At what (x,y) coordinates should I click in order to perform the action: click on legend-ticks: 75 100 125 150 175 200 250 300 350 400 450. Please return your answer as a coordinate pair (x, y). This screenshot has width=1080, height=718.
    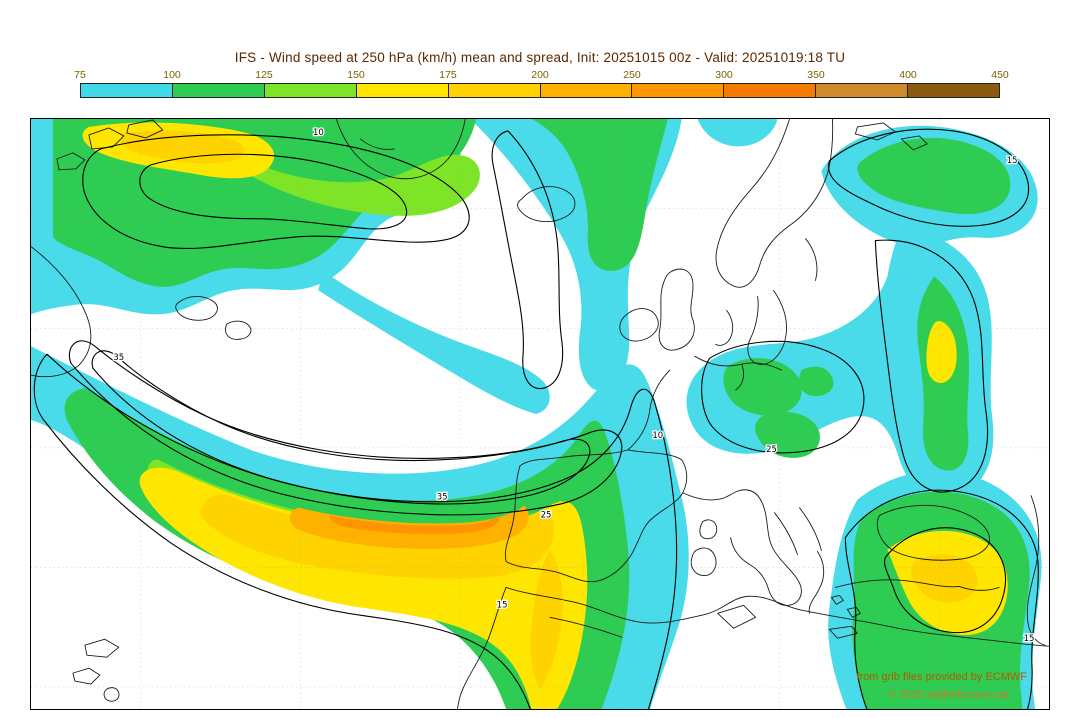
    Looking at the image, I should click on (541, 76).